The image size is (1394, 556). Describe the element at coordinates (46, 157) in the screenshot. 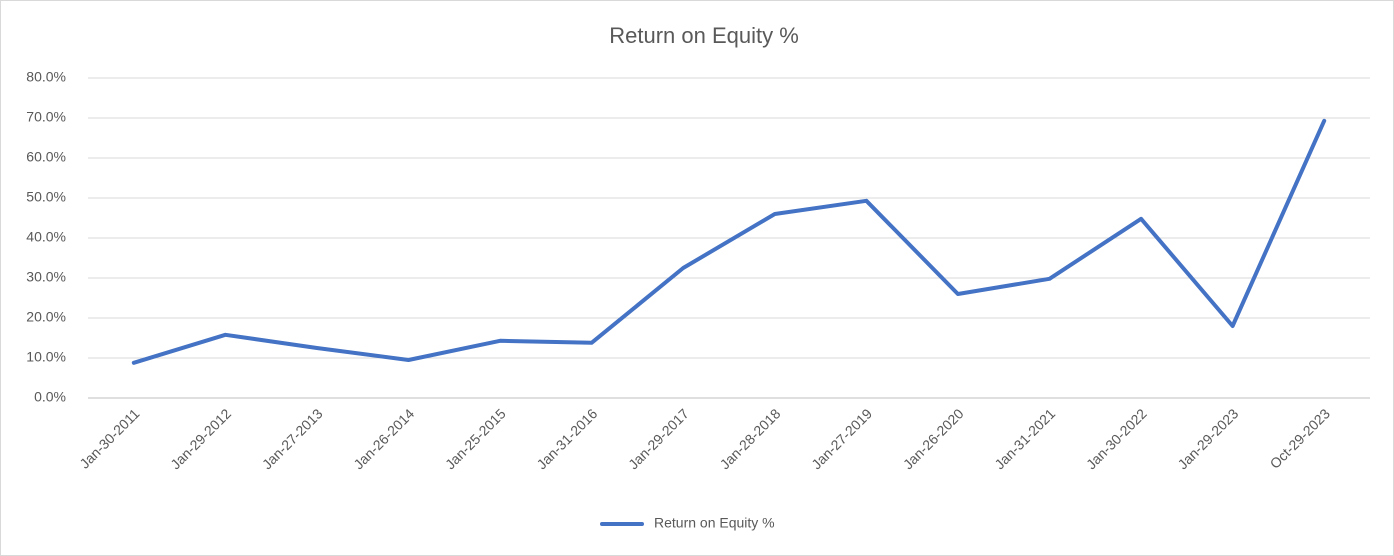

I see `y-tick-label: 60.0%` at that location.